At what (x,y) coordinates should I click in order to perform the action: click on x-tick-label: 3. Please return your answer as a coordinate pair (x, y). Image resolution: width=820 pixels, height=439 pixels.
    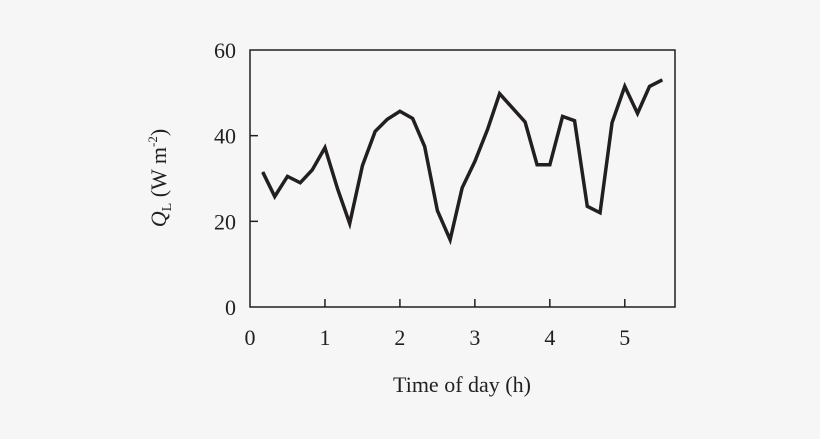
    Looking at the image, I should click on (474, 337).